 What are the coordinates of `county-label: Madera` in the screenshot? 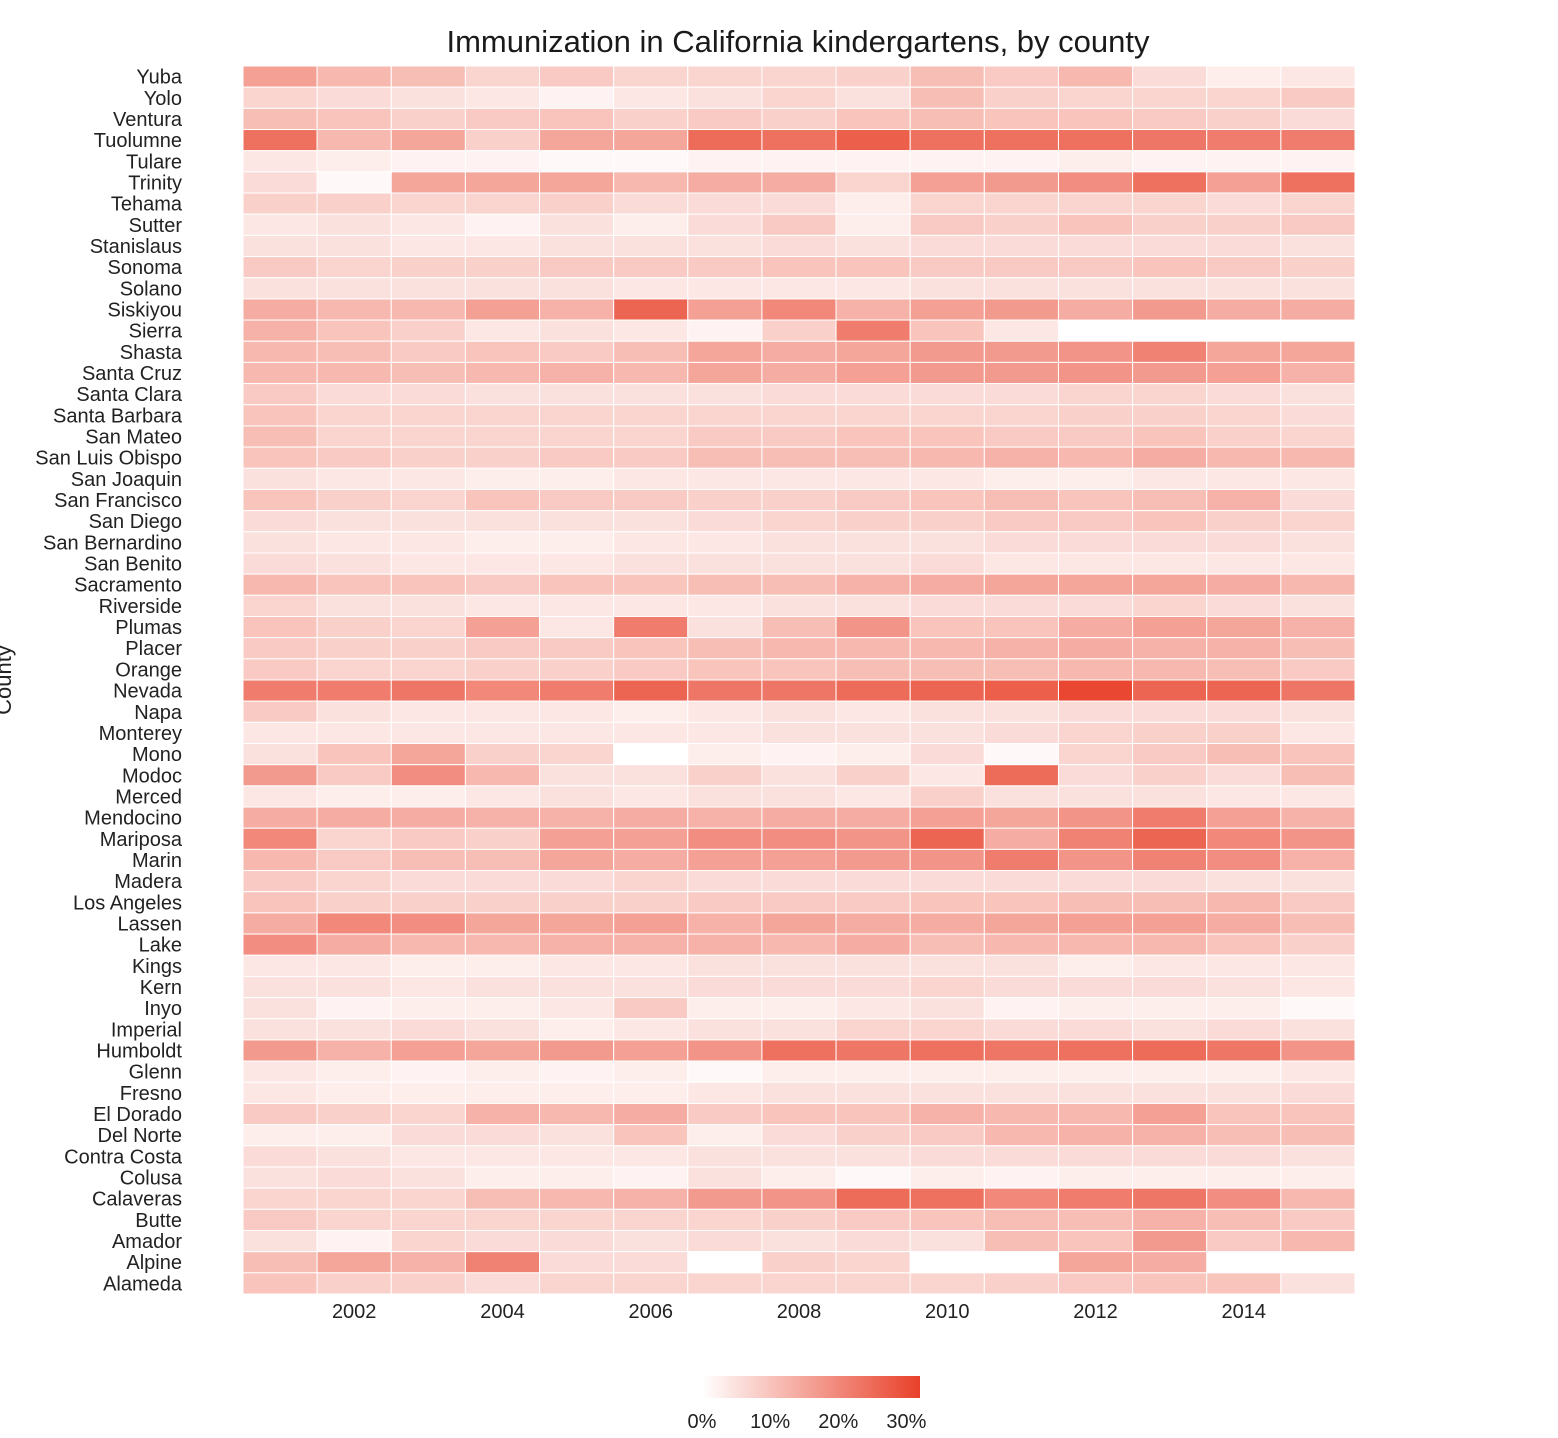 It's located at (148, 882).